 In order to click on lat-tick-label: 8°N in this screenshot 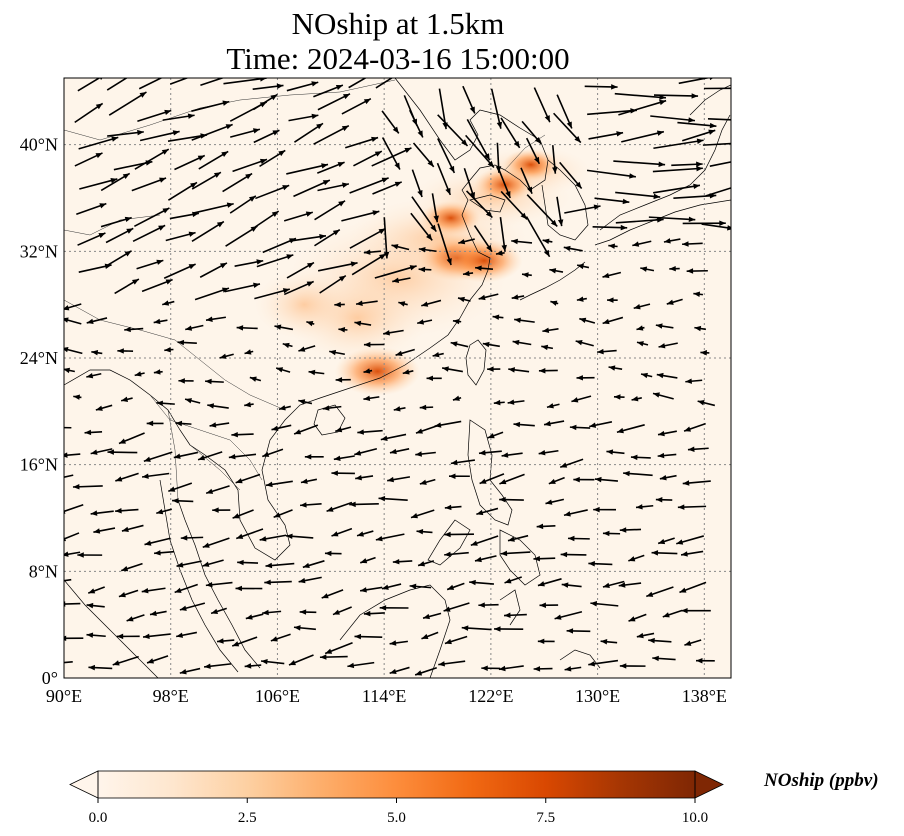, I will do `click(43, 571)`.